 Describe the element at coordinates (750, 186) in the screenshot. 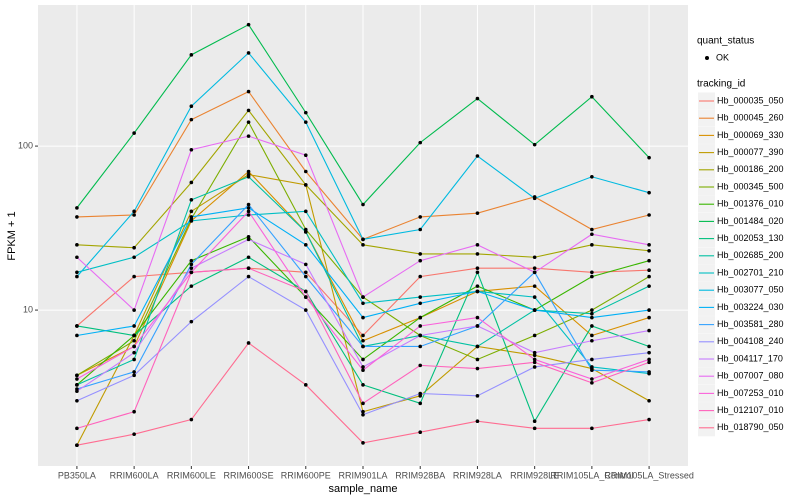

I see `legend-label: Hb_000345_500` at that location.